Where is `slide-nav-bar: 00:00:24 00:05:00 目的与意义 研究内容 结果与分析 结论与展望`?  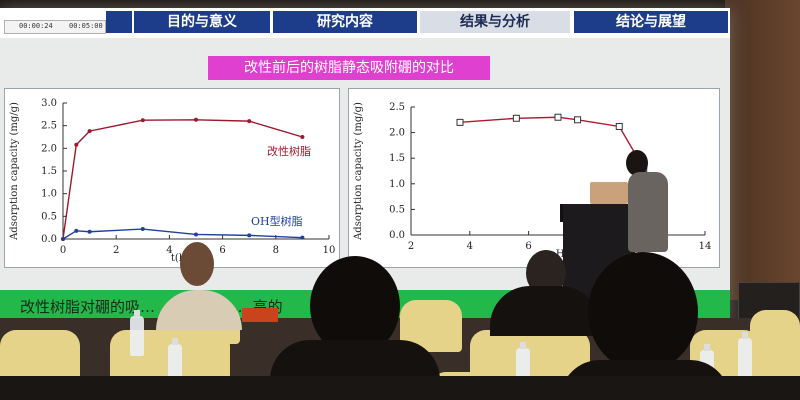 slide-nav-bar: 00:00:24 00:05:00 目的与意义 研究内容 结果与分析 结论与展望 is located at coordinates (365, 23).